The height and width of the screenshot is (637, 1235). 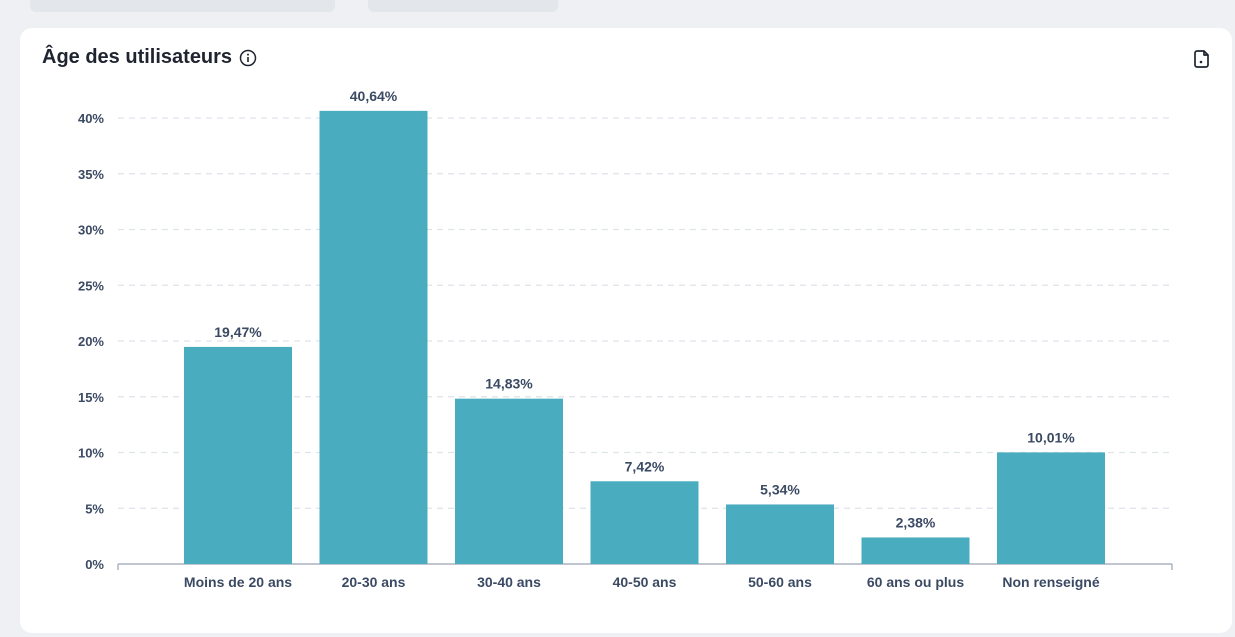 What do you see at coordinates (248, 58) in the screenshot?
I see `info-circle-icon` at bounding box center [248, 58].